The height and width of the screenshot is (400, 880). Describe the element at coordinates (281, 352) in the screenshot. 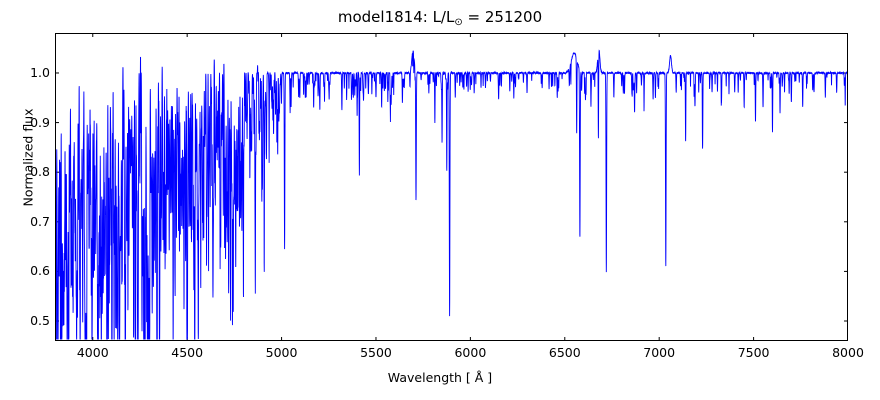

I see `x-tick-label: 5000` at that location.